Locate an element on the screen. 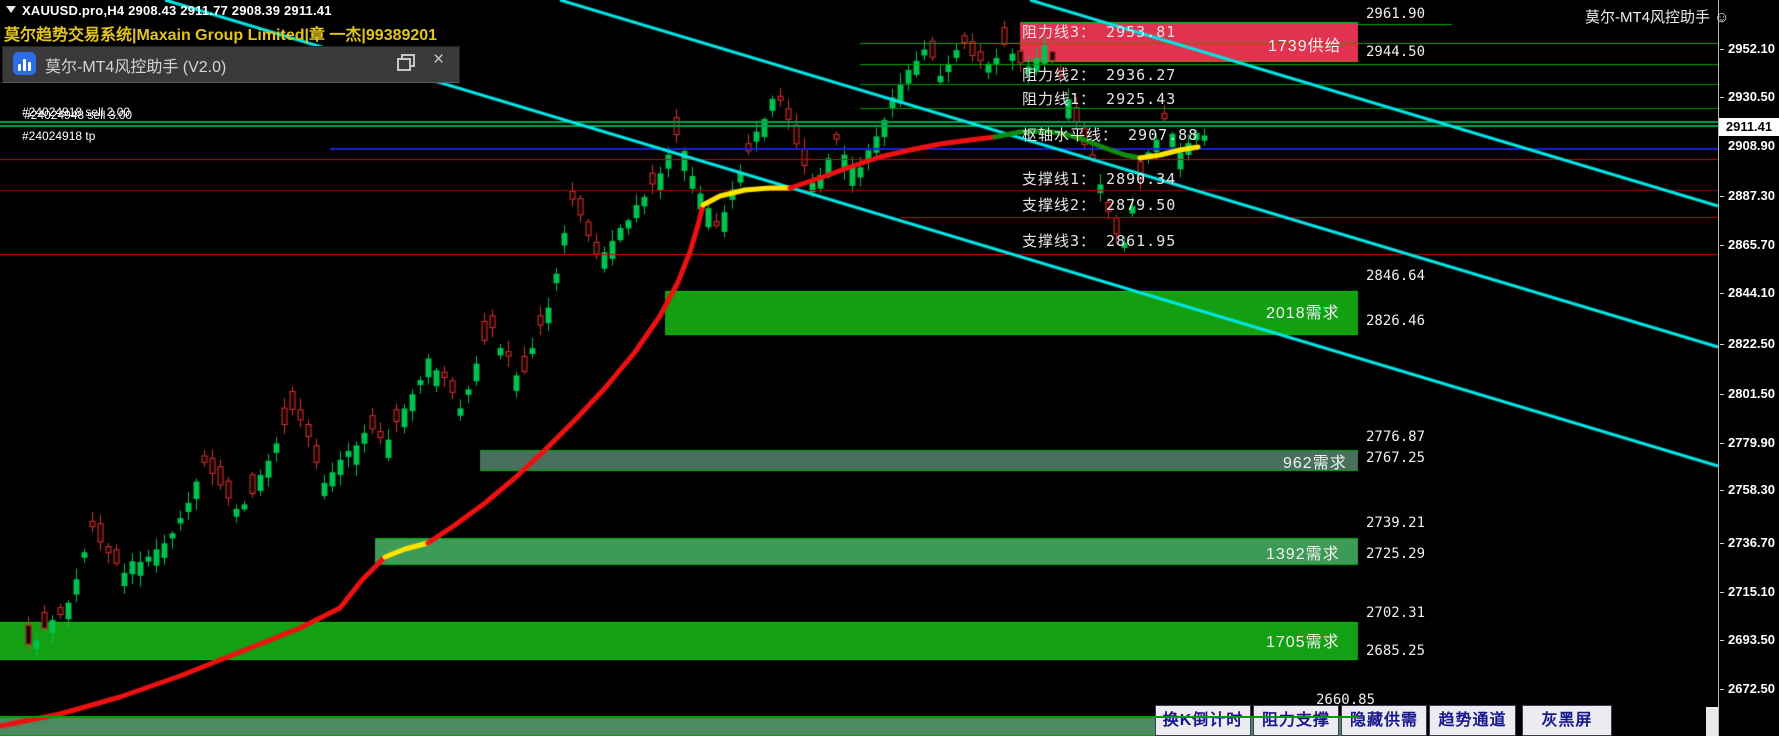 The width and height of the screenshot is (1779, 736). close-window-icon: × is located at coordinates (439, 59).